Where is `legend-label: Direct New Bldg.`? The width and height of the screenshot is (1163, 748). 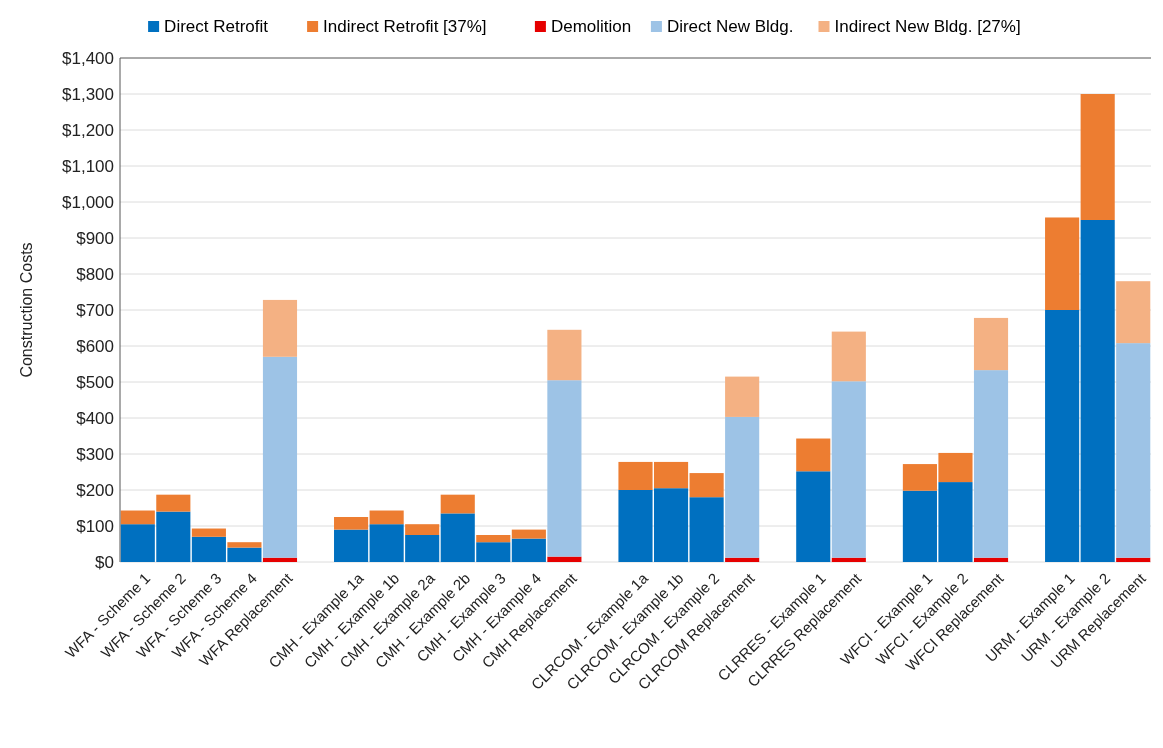 legend-label: Direct New Bldg. is located at coordinates (730, 26).